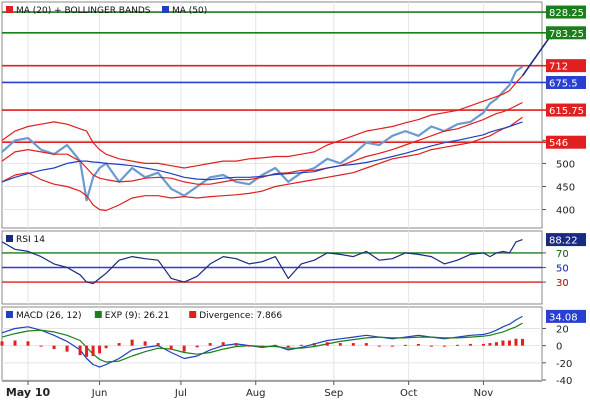 The height and width of the screenshot is (400, 590). What do you see at coordinates (484, 393) in the screenshot?
I see `x-tick-label-6: Nov` at bounding box center [484, 393].